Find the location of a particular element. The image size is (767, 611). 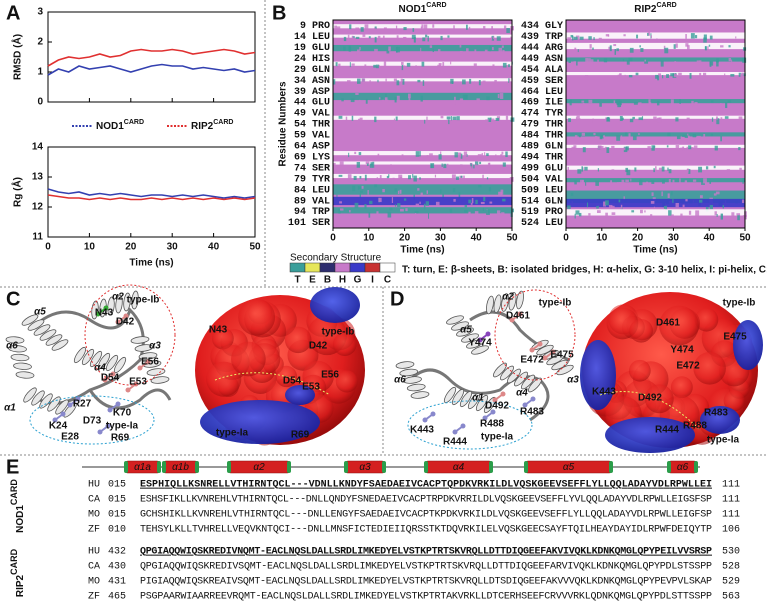

cartoon-label: D42 is located at coordinates (125, 322).